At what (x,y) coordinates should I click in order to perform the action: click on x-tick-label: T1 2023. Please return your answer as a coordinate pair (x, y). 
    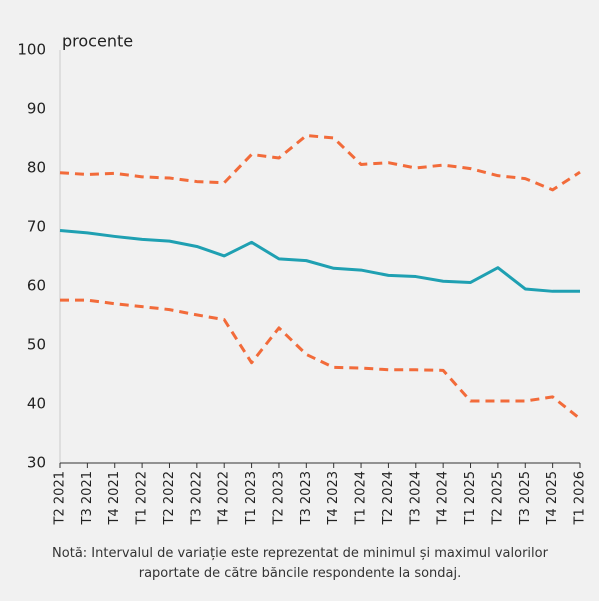
    Looking at the image, I should click on (251, 498).